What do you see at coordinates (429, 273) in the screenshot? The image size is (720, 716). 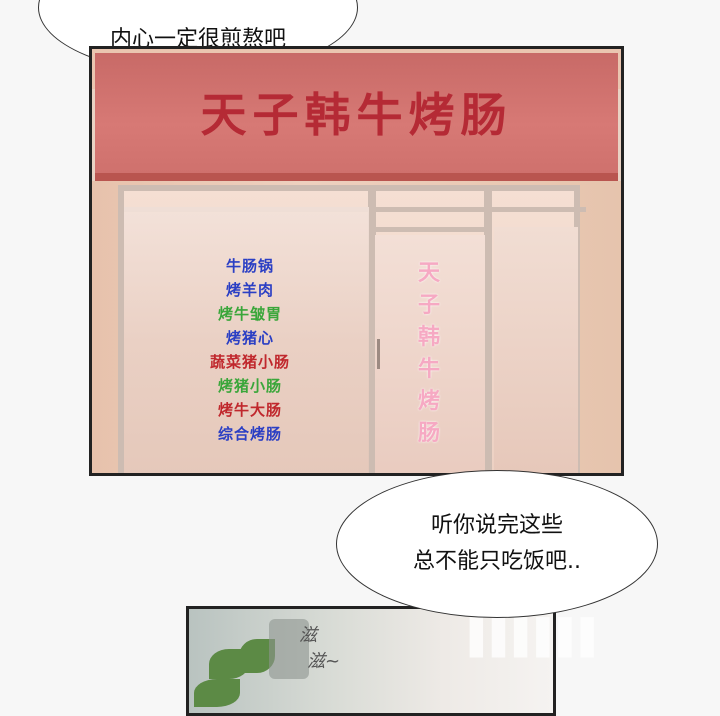 I see `door-letter: 天` at bounding box center [429, 273].